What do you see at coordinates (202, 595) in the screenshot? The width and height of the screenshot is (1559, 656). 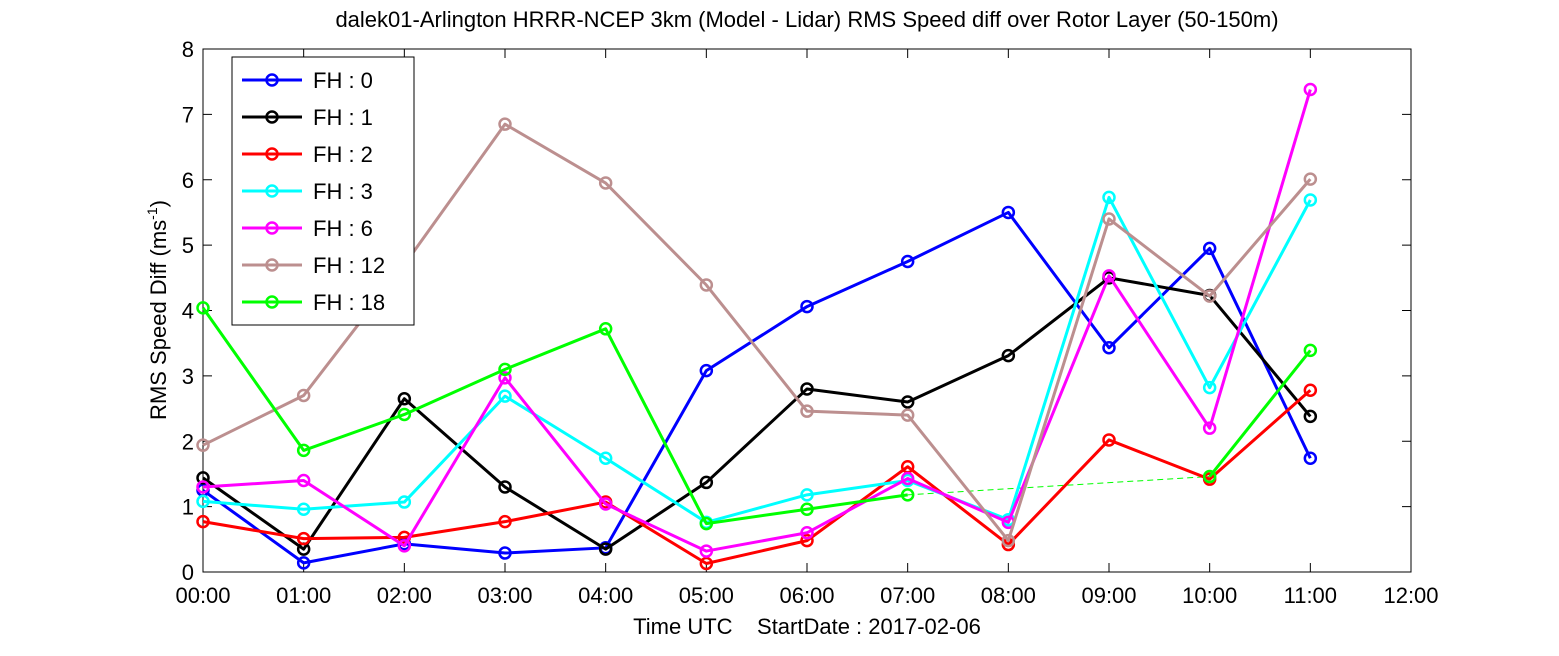 I see `x-tick-label: 00:00` at bounding box center [202, 595].